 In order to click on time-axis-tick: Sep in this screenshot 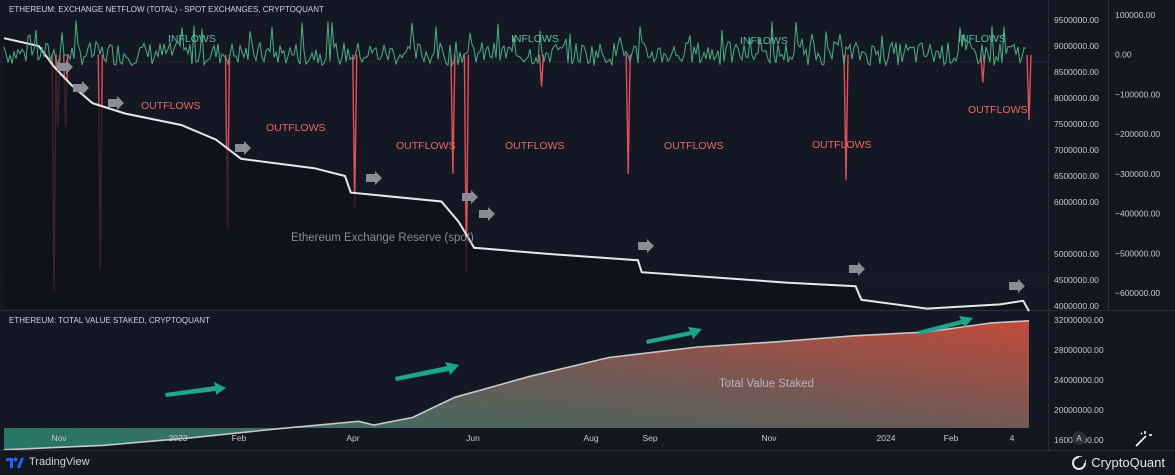, I will do `click(649, 438)`.